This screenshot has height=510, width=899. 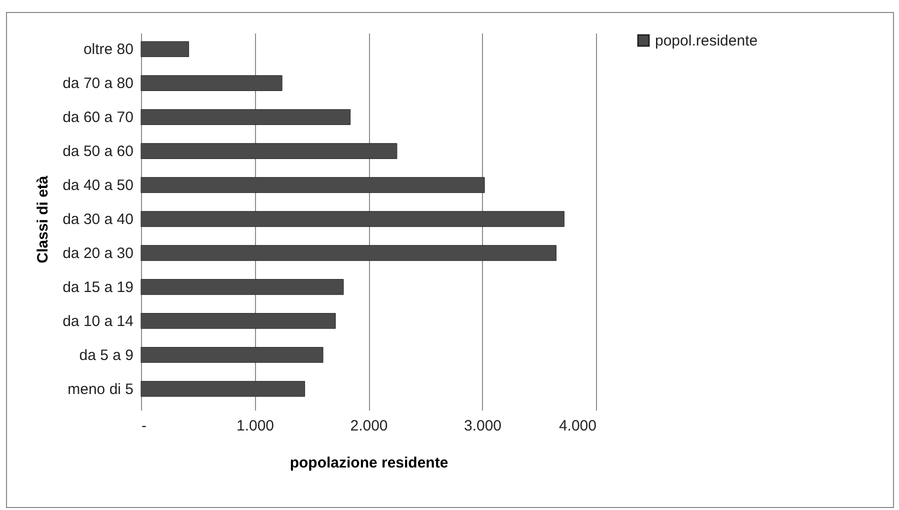 I want to click on x-tick-label: 2.000, so click(x=369, y=426).